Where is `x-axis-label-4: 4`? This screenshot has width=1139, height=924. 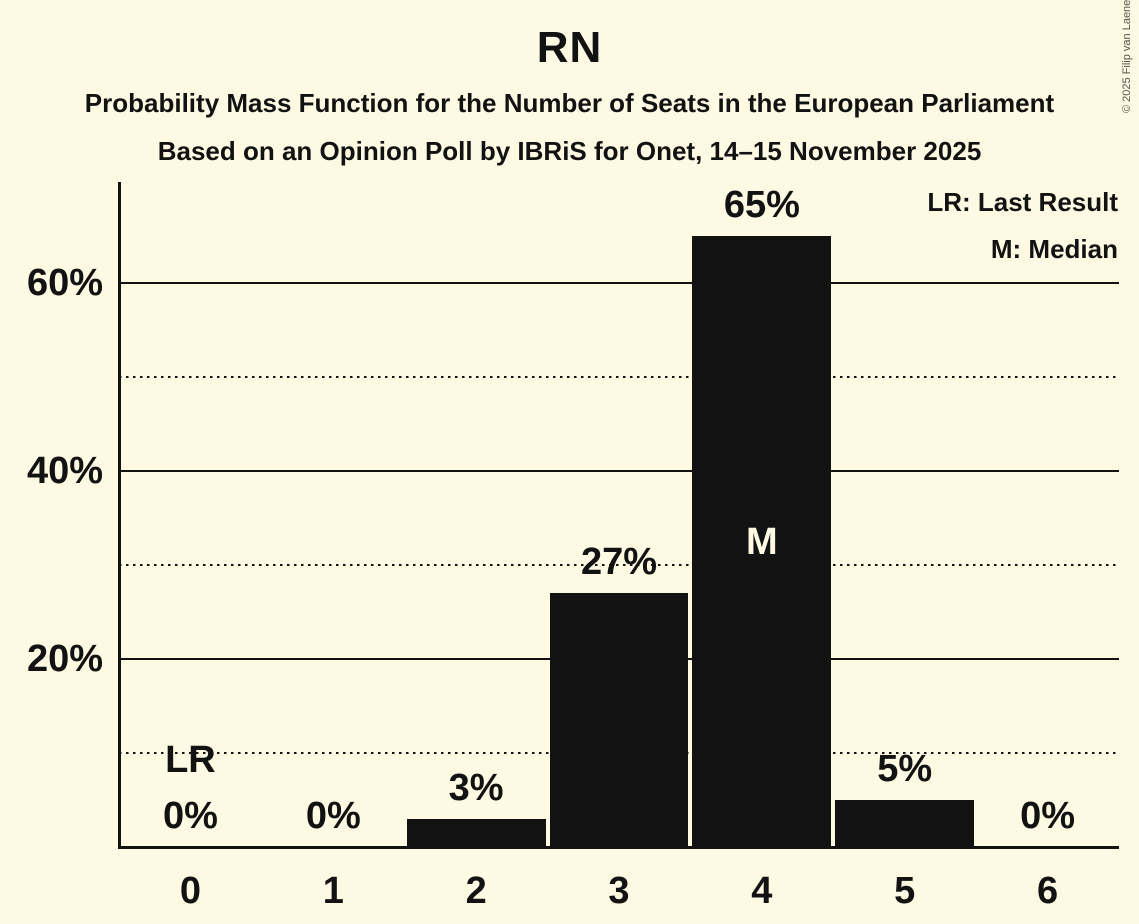
x-axis-label-4: 4 is located at coordinates (762, 891).